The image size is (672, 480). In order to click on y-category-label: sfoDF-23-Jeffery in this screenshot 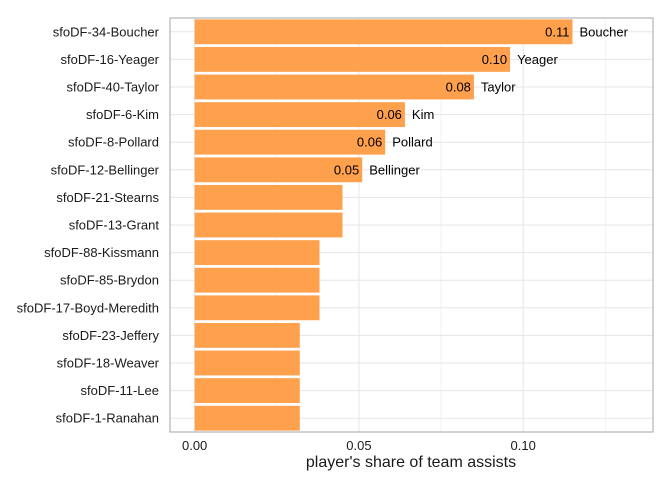, I will do `click(110, 335)`.